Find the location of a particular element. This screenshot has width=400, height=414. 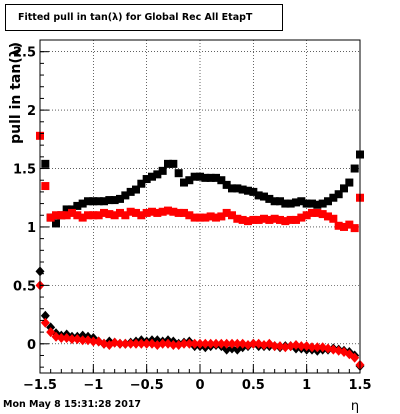

y-tick-label: 1.5 is located at coordinates (24, 170).